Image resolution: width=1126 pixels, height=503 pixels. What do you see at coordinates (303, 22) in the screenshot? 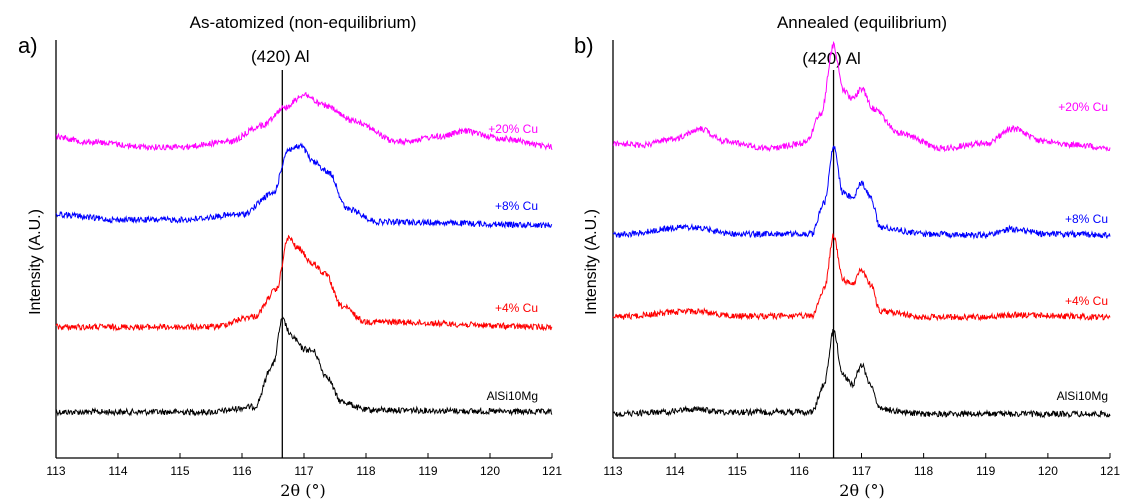
I see `panel-a-title: As-atomized (non-equilibrium)` at bounding box center [303, 22].